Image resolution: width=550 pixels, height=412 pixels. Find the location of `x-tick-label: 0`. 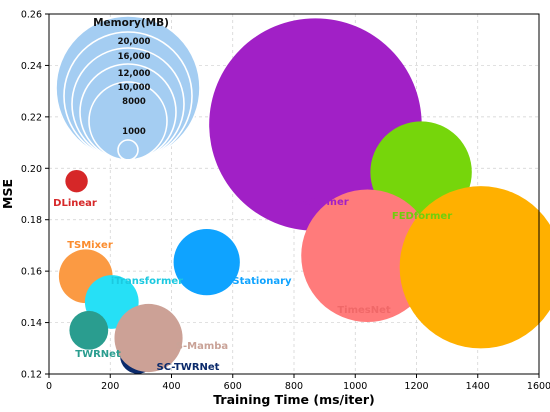

x-tick-label: 0 is located at coordinates (49, 386).